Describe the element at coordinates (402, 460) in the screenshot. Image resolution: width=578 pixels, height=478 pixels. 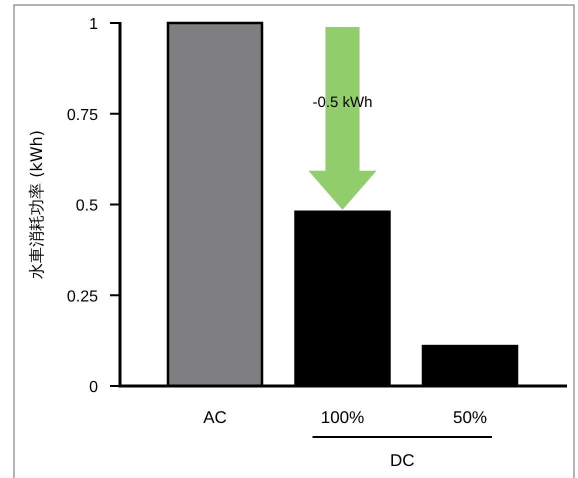
I see `text: DC` at that location.